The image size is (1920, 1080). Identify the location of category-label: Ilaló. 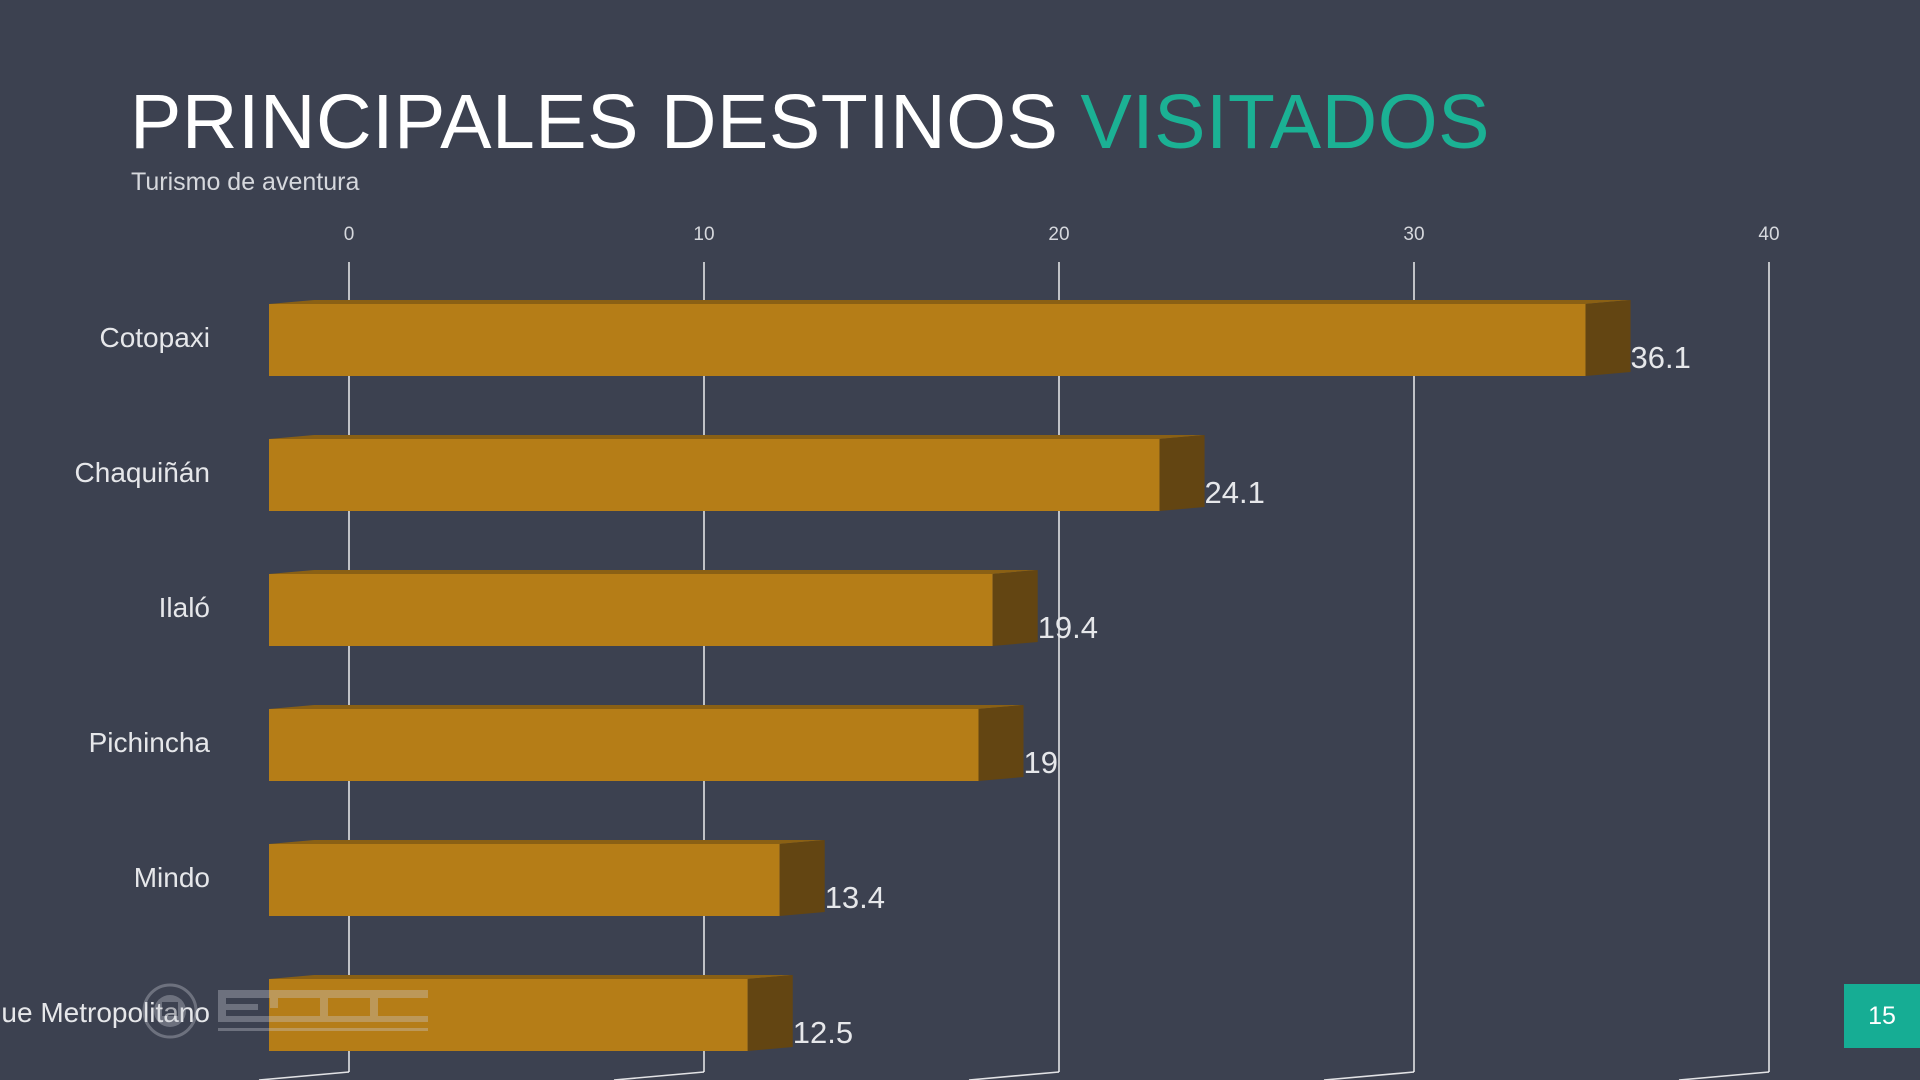
(184, 607).